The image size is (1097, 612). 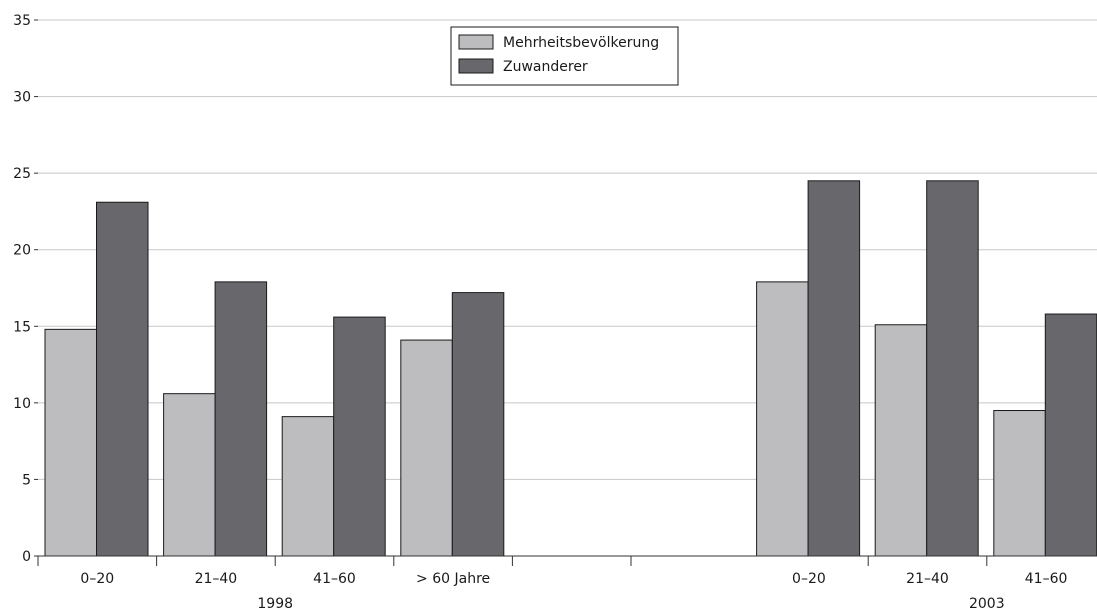 What do you see at coordinates (22, 327) in the screenshot?
I see `y-tick-label: 15` at bounding box center [22, 327].